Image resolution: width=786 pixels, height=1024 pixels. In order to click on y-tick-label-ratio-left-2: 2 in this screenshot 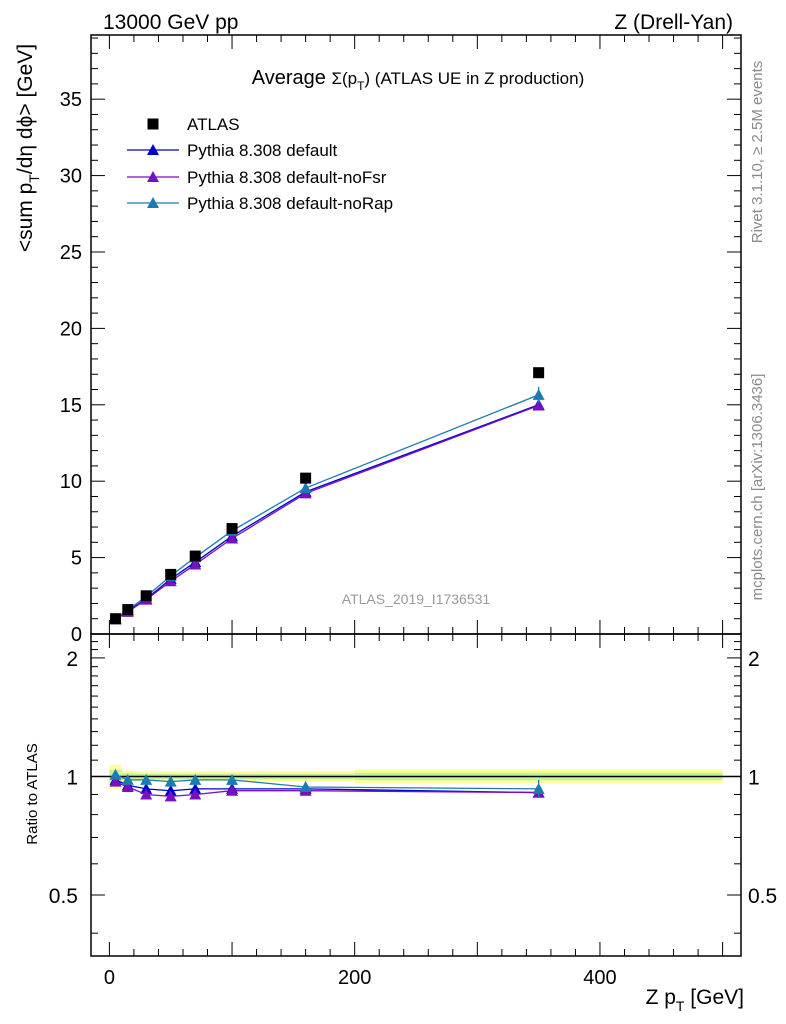, I will do `click(72, 659)`.